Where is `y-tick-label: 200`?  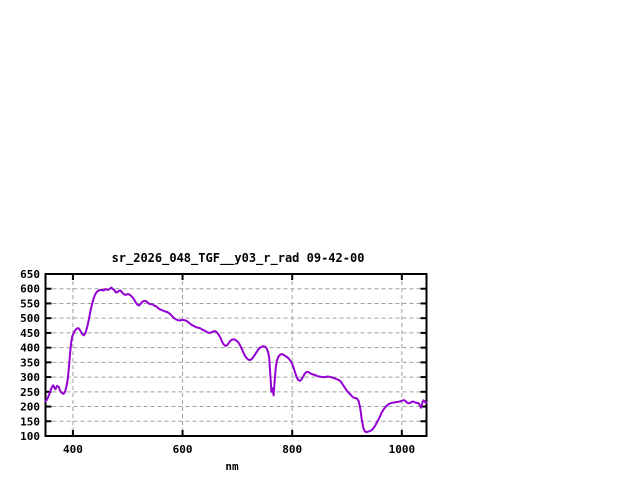
y-tick-label: 200 is located at coordinates (30, 407).